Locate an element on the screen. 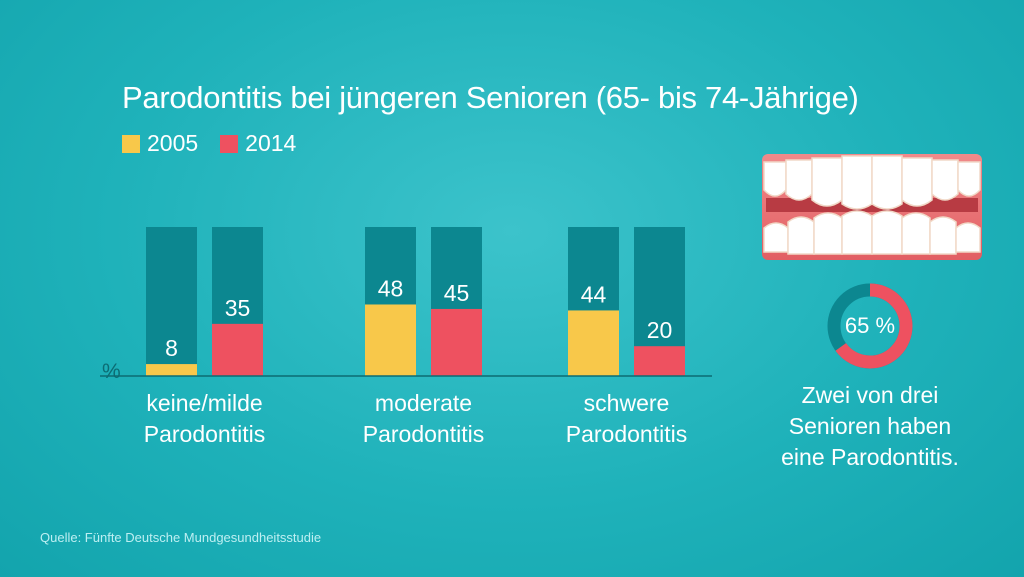  legend-label-2014: 2014 is located at coordinates (271, 143).